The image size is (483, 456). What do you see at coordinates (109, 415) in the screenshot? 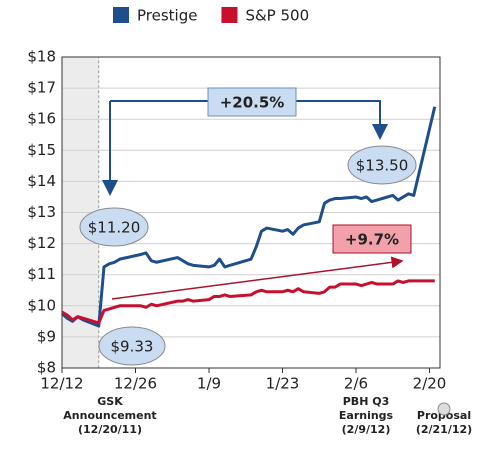
I see `annotation: Announcement` at bounding box center [109, 415].